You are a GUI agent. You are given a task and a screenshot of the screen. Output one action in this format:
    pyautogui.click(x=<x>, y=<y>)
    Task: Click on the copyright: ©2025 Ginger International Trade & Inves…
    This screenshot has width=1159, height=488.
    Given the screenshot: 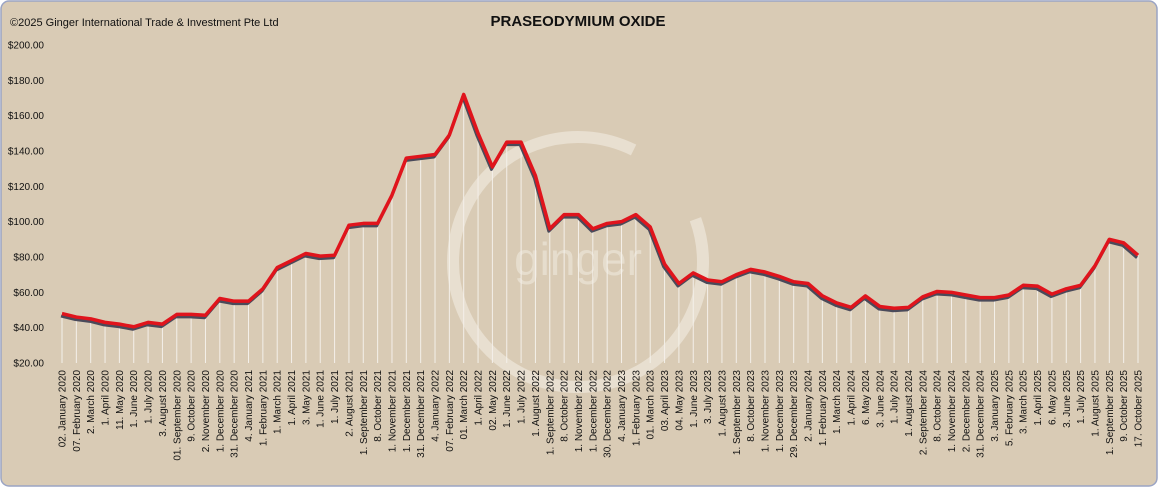 What is the action you would take?
    pyautogui.click(x=144, y=23)
    